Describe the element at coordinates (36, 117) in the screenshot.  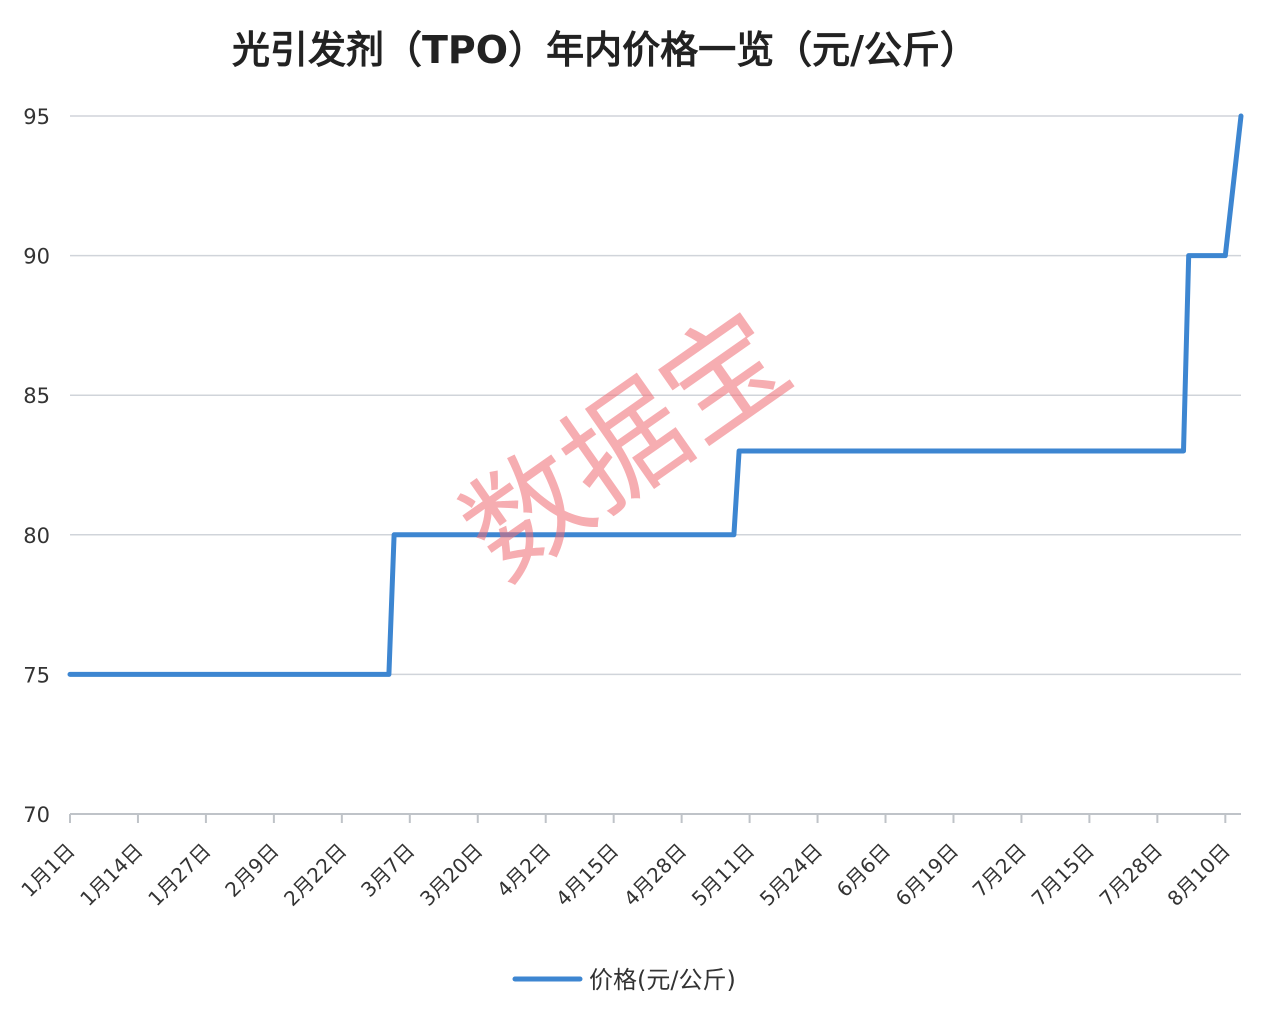
I see `y-tick-label: 95` at that location.